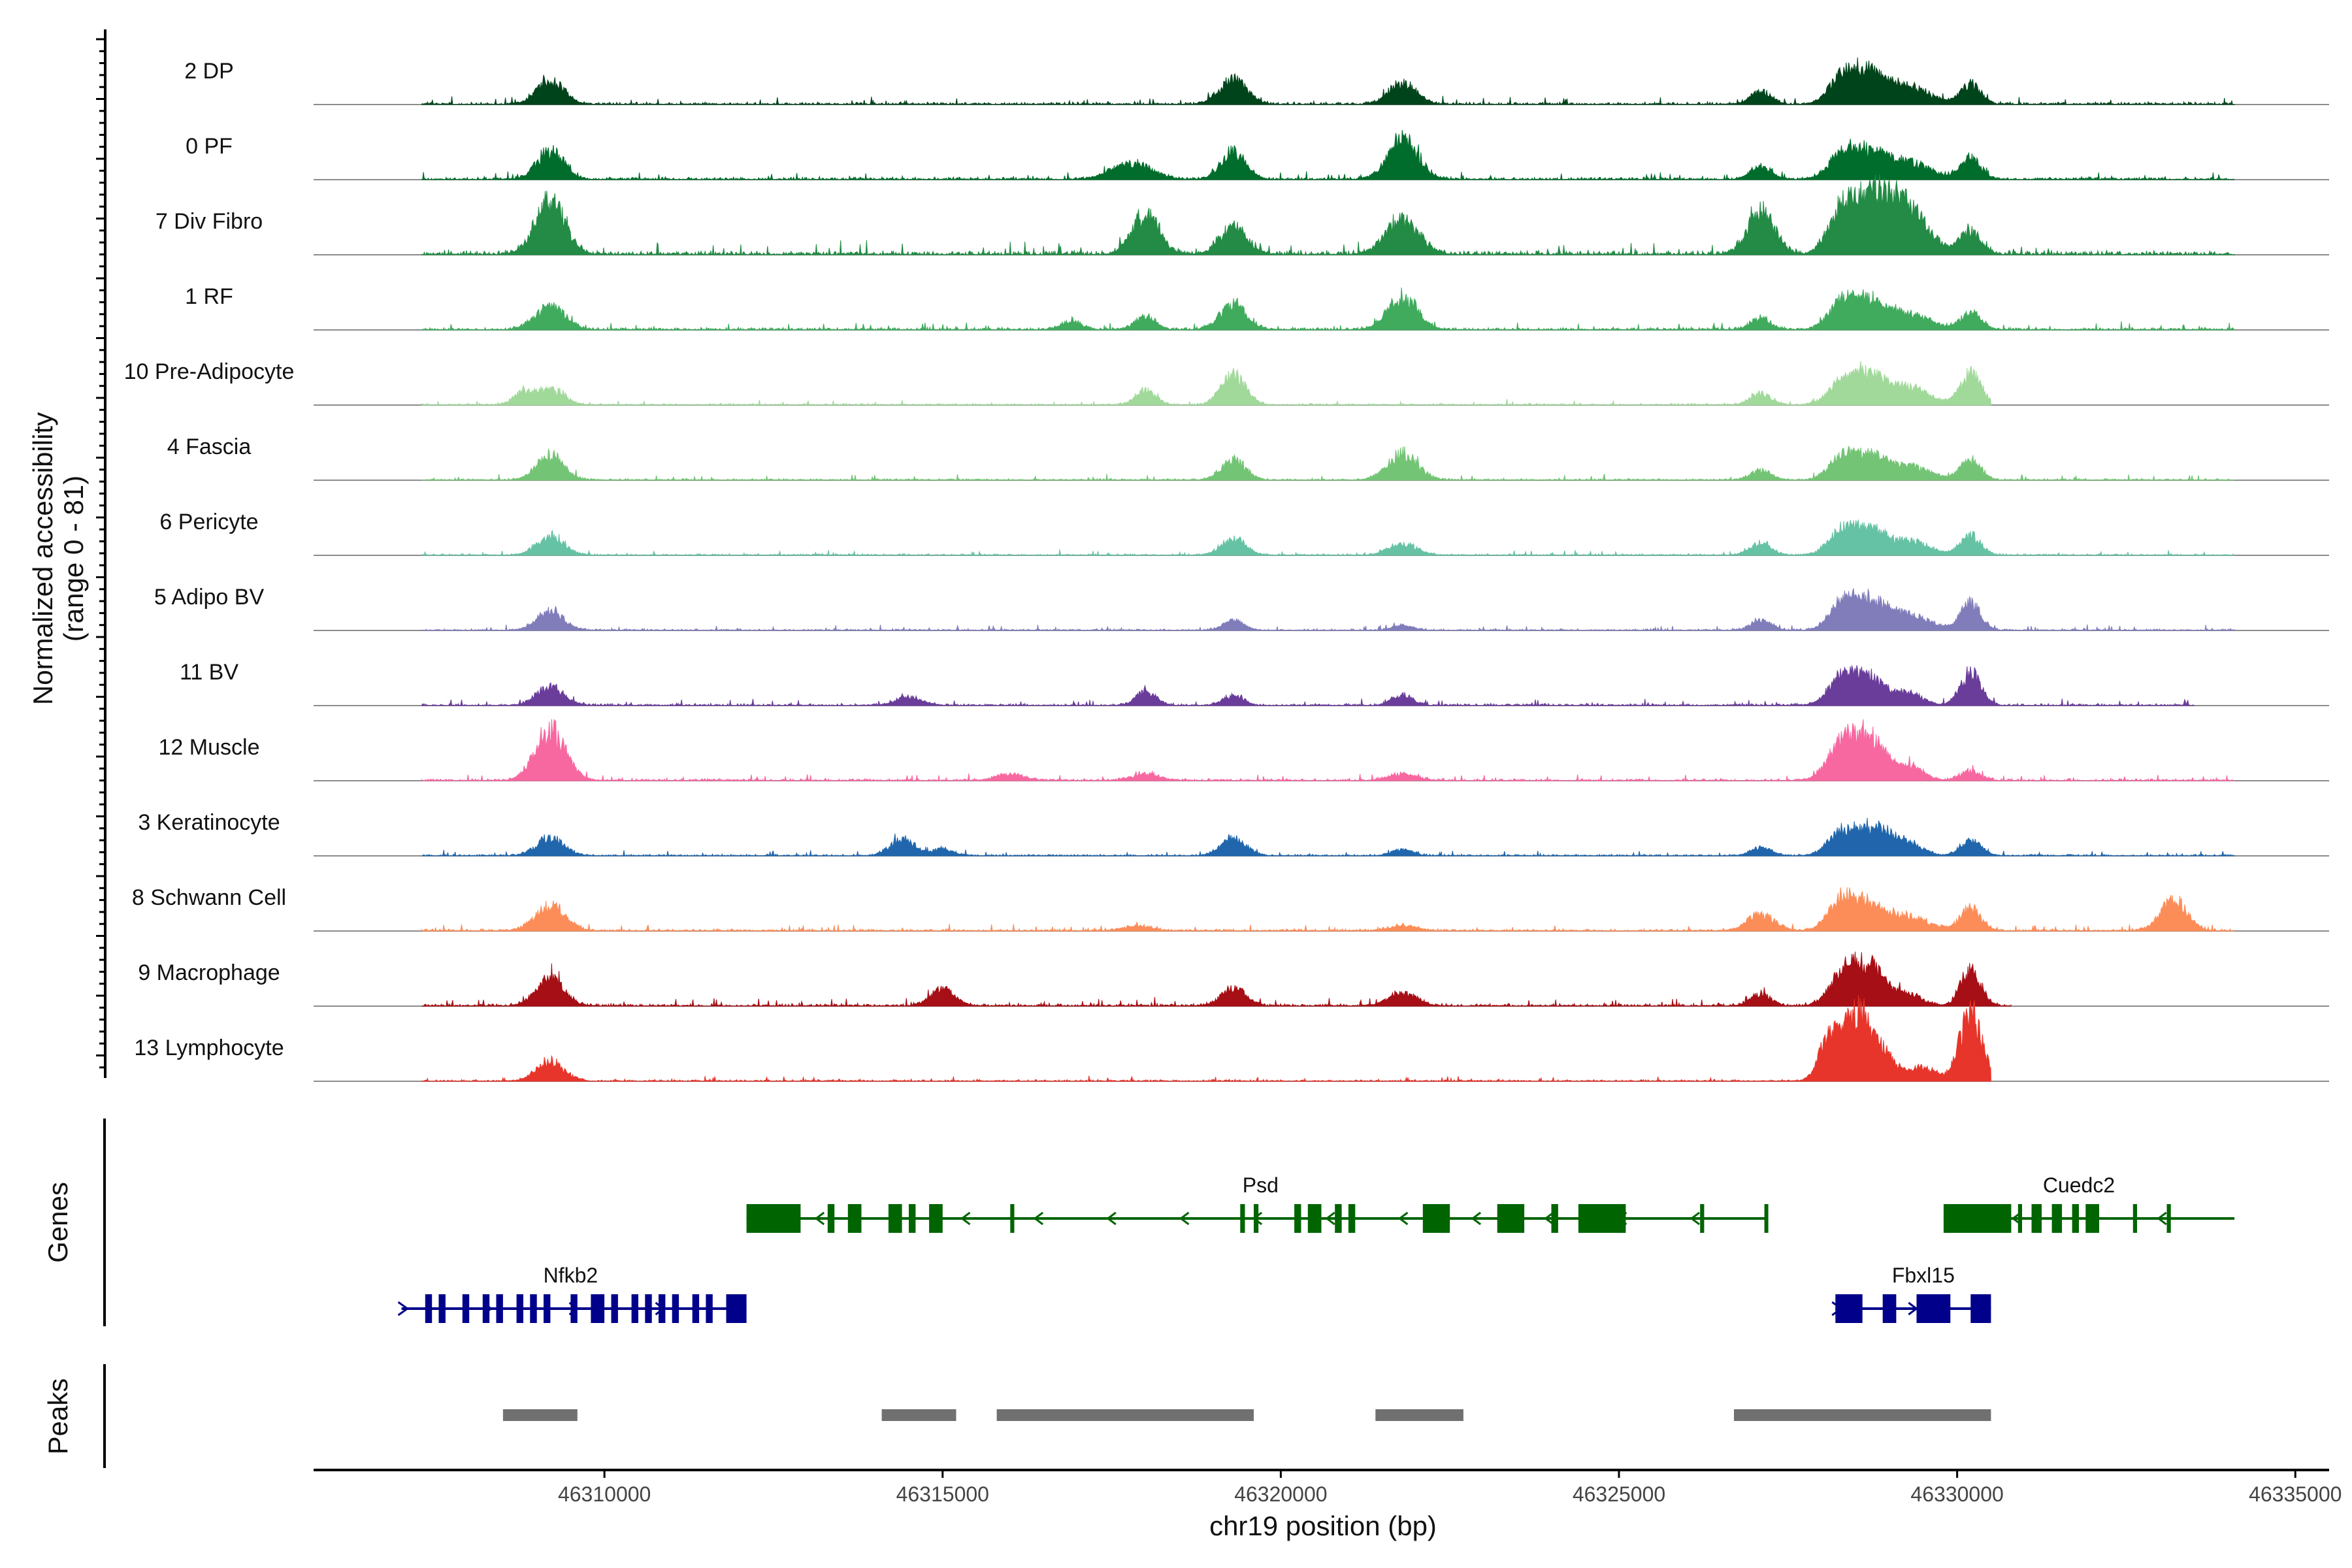 This screenshot has height=1568, width=2352. I want to click on track-label: 11 BV, so click(209, 672).